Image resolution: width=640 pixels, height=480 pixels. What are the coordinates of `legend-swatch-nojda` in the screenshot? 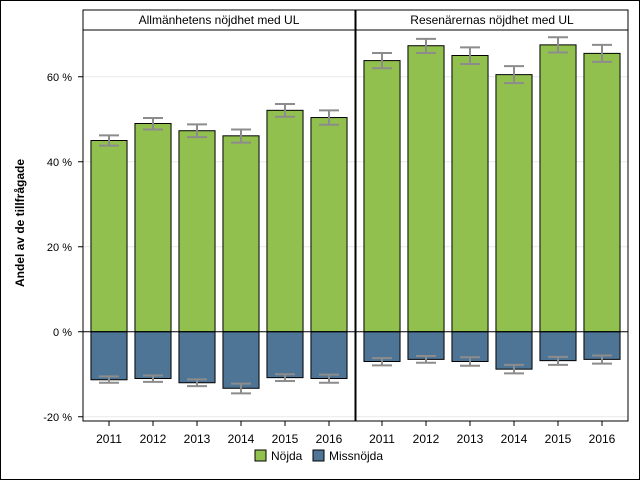 It's located at (260, 455).